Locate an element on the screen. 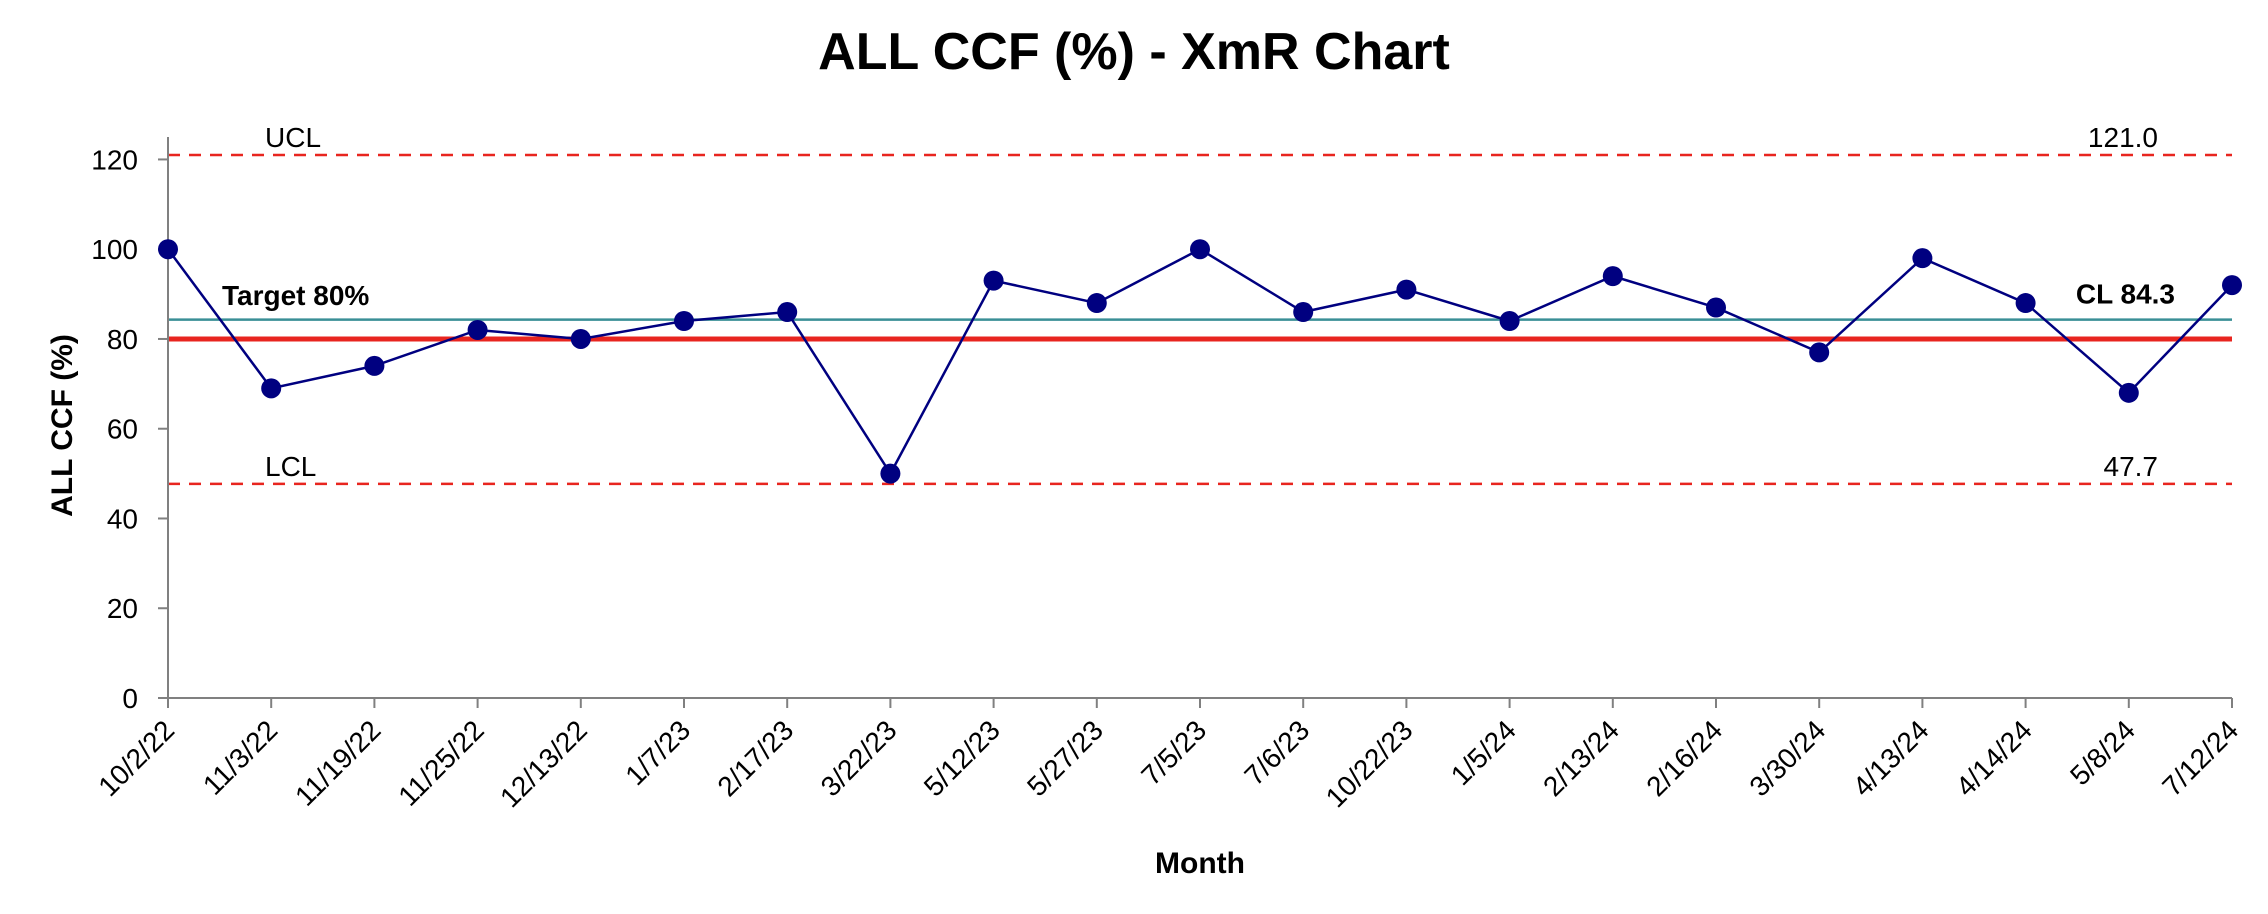 The width and height of the screenshot is (2268, 914). x-tick-label: 7/5/23 is located at coordinates (1173, 752).